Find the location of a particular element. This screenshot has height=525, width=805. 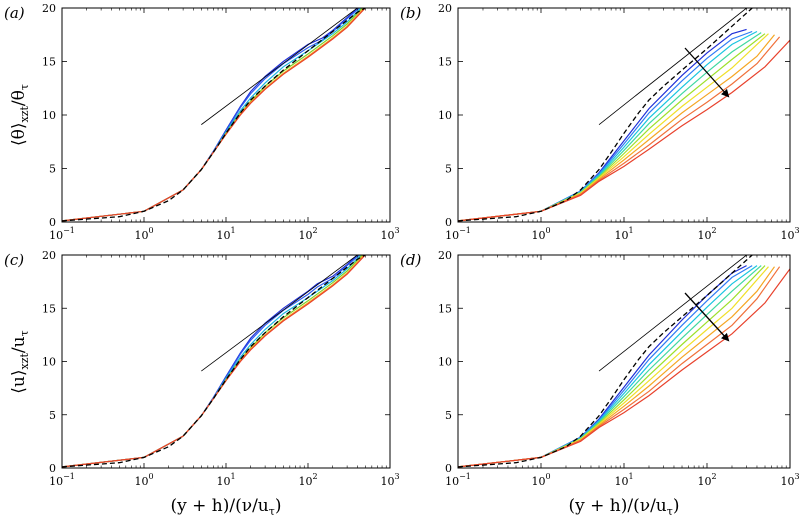

y-axis-label-top: ⟨θ⟩xzt/θτ is located at coordinates (20, 115).